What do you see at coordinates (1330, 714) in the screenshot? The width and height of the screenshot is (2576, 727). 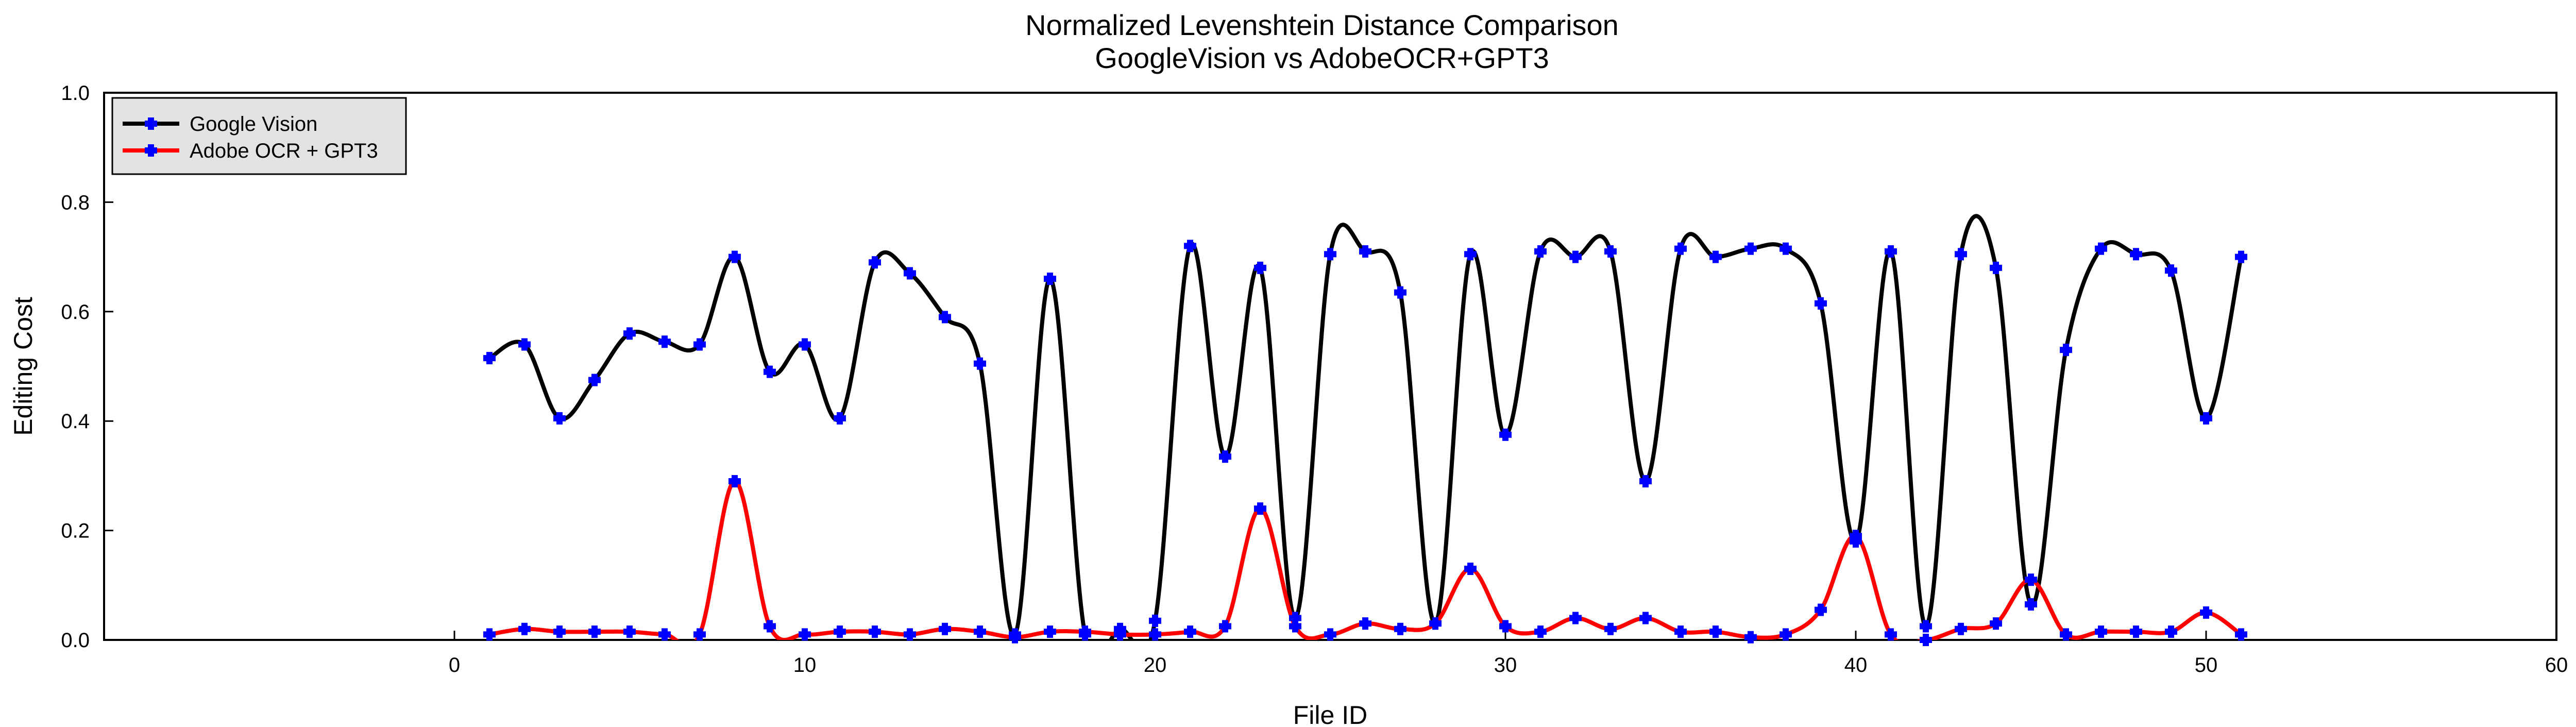 I see `x-axis-label: File ID` at bounding box center [1330, 714].